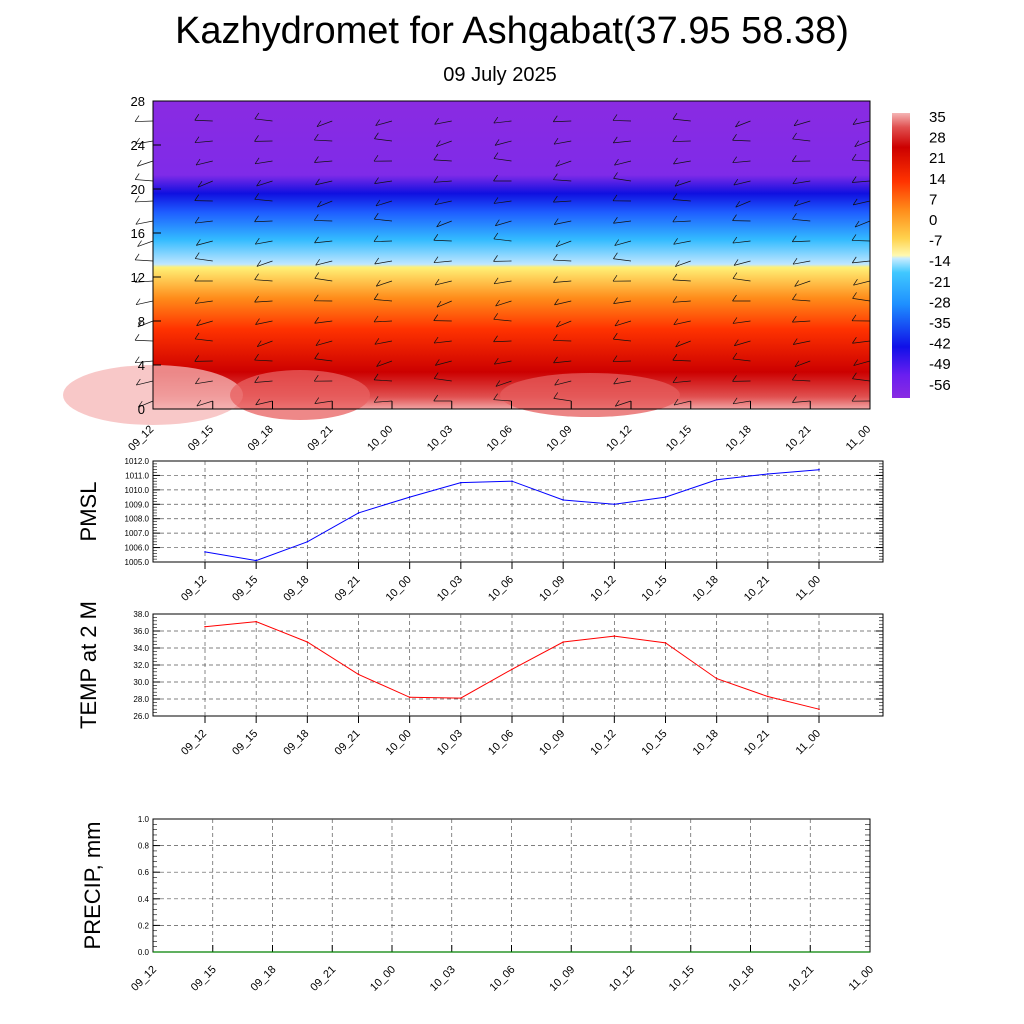 The image size is (1024, 1024). Describe the element at coordinates (937, 179) in the screenshot. I see `colorbar-label: 14` at that location.